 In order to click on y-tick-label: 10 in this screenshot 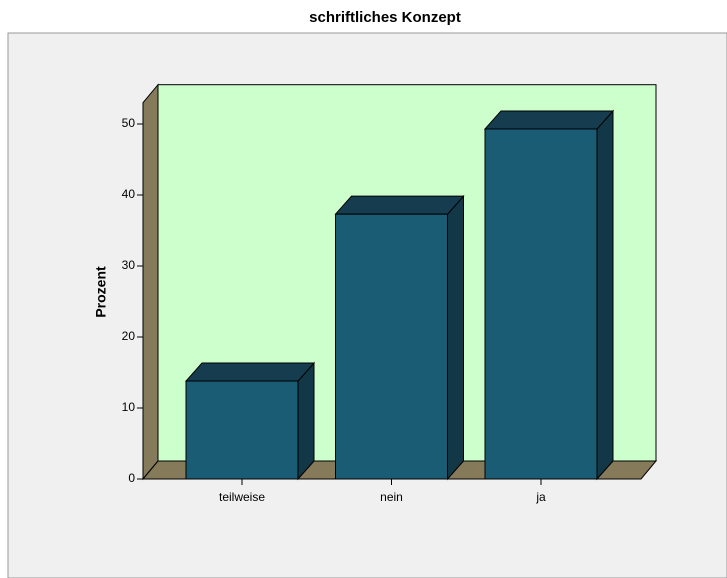, I will do `click(129, 407)`.